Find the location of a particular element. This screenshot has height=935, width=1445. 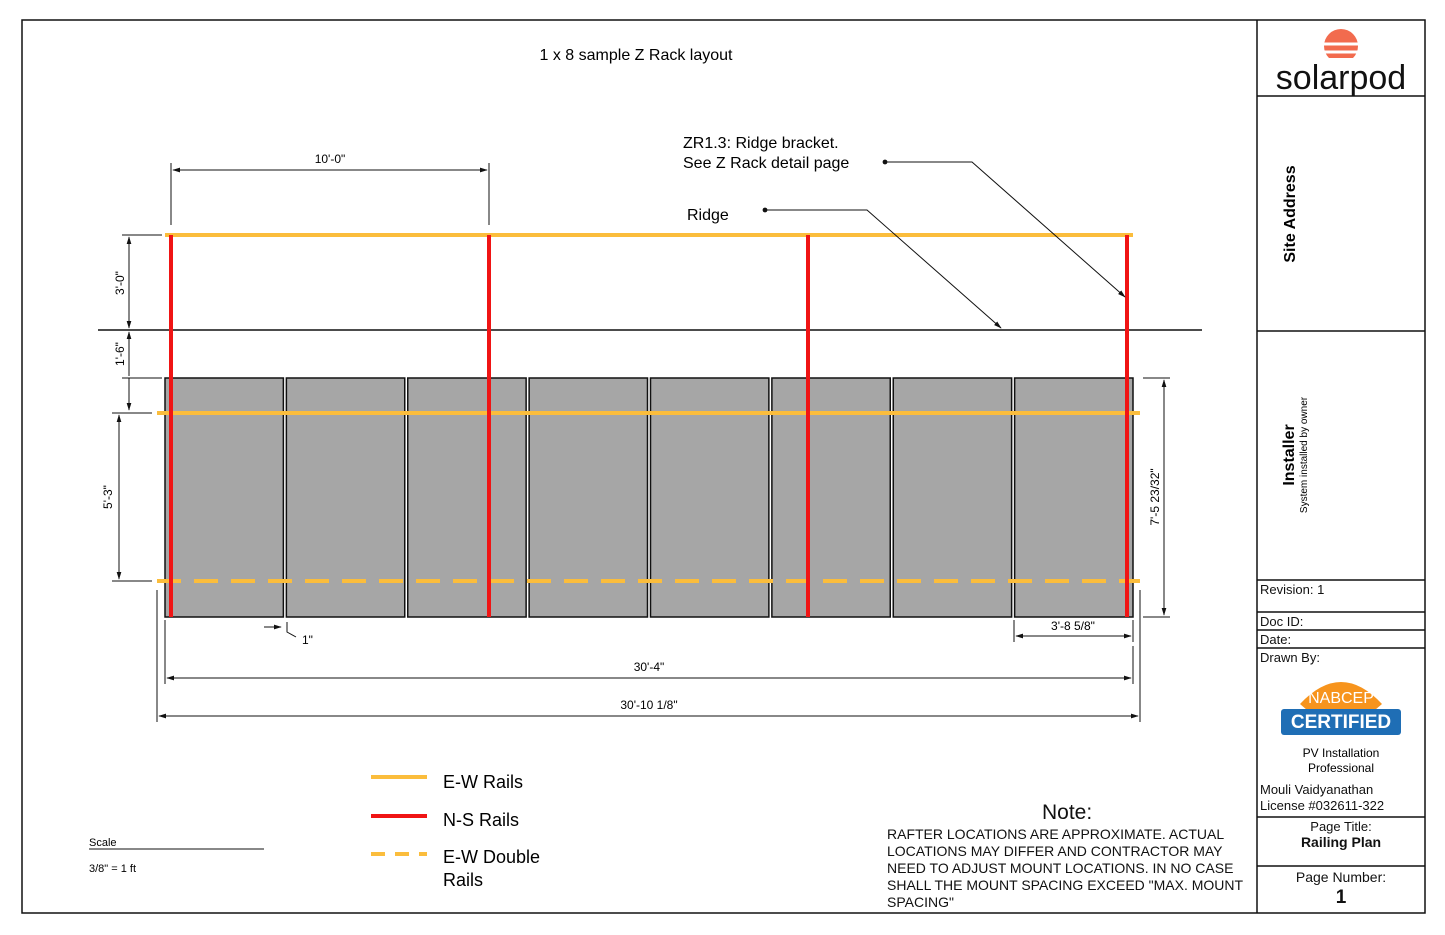

dim-panel-width-label: 3'-8 5/8" is located at coordinates (1073, 626).